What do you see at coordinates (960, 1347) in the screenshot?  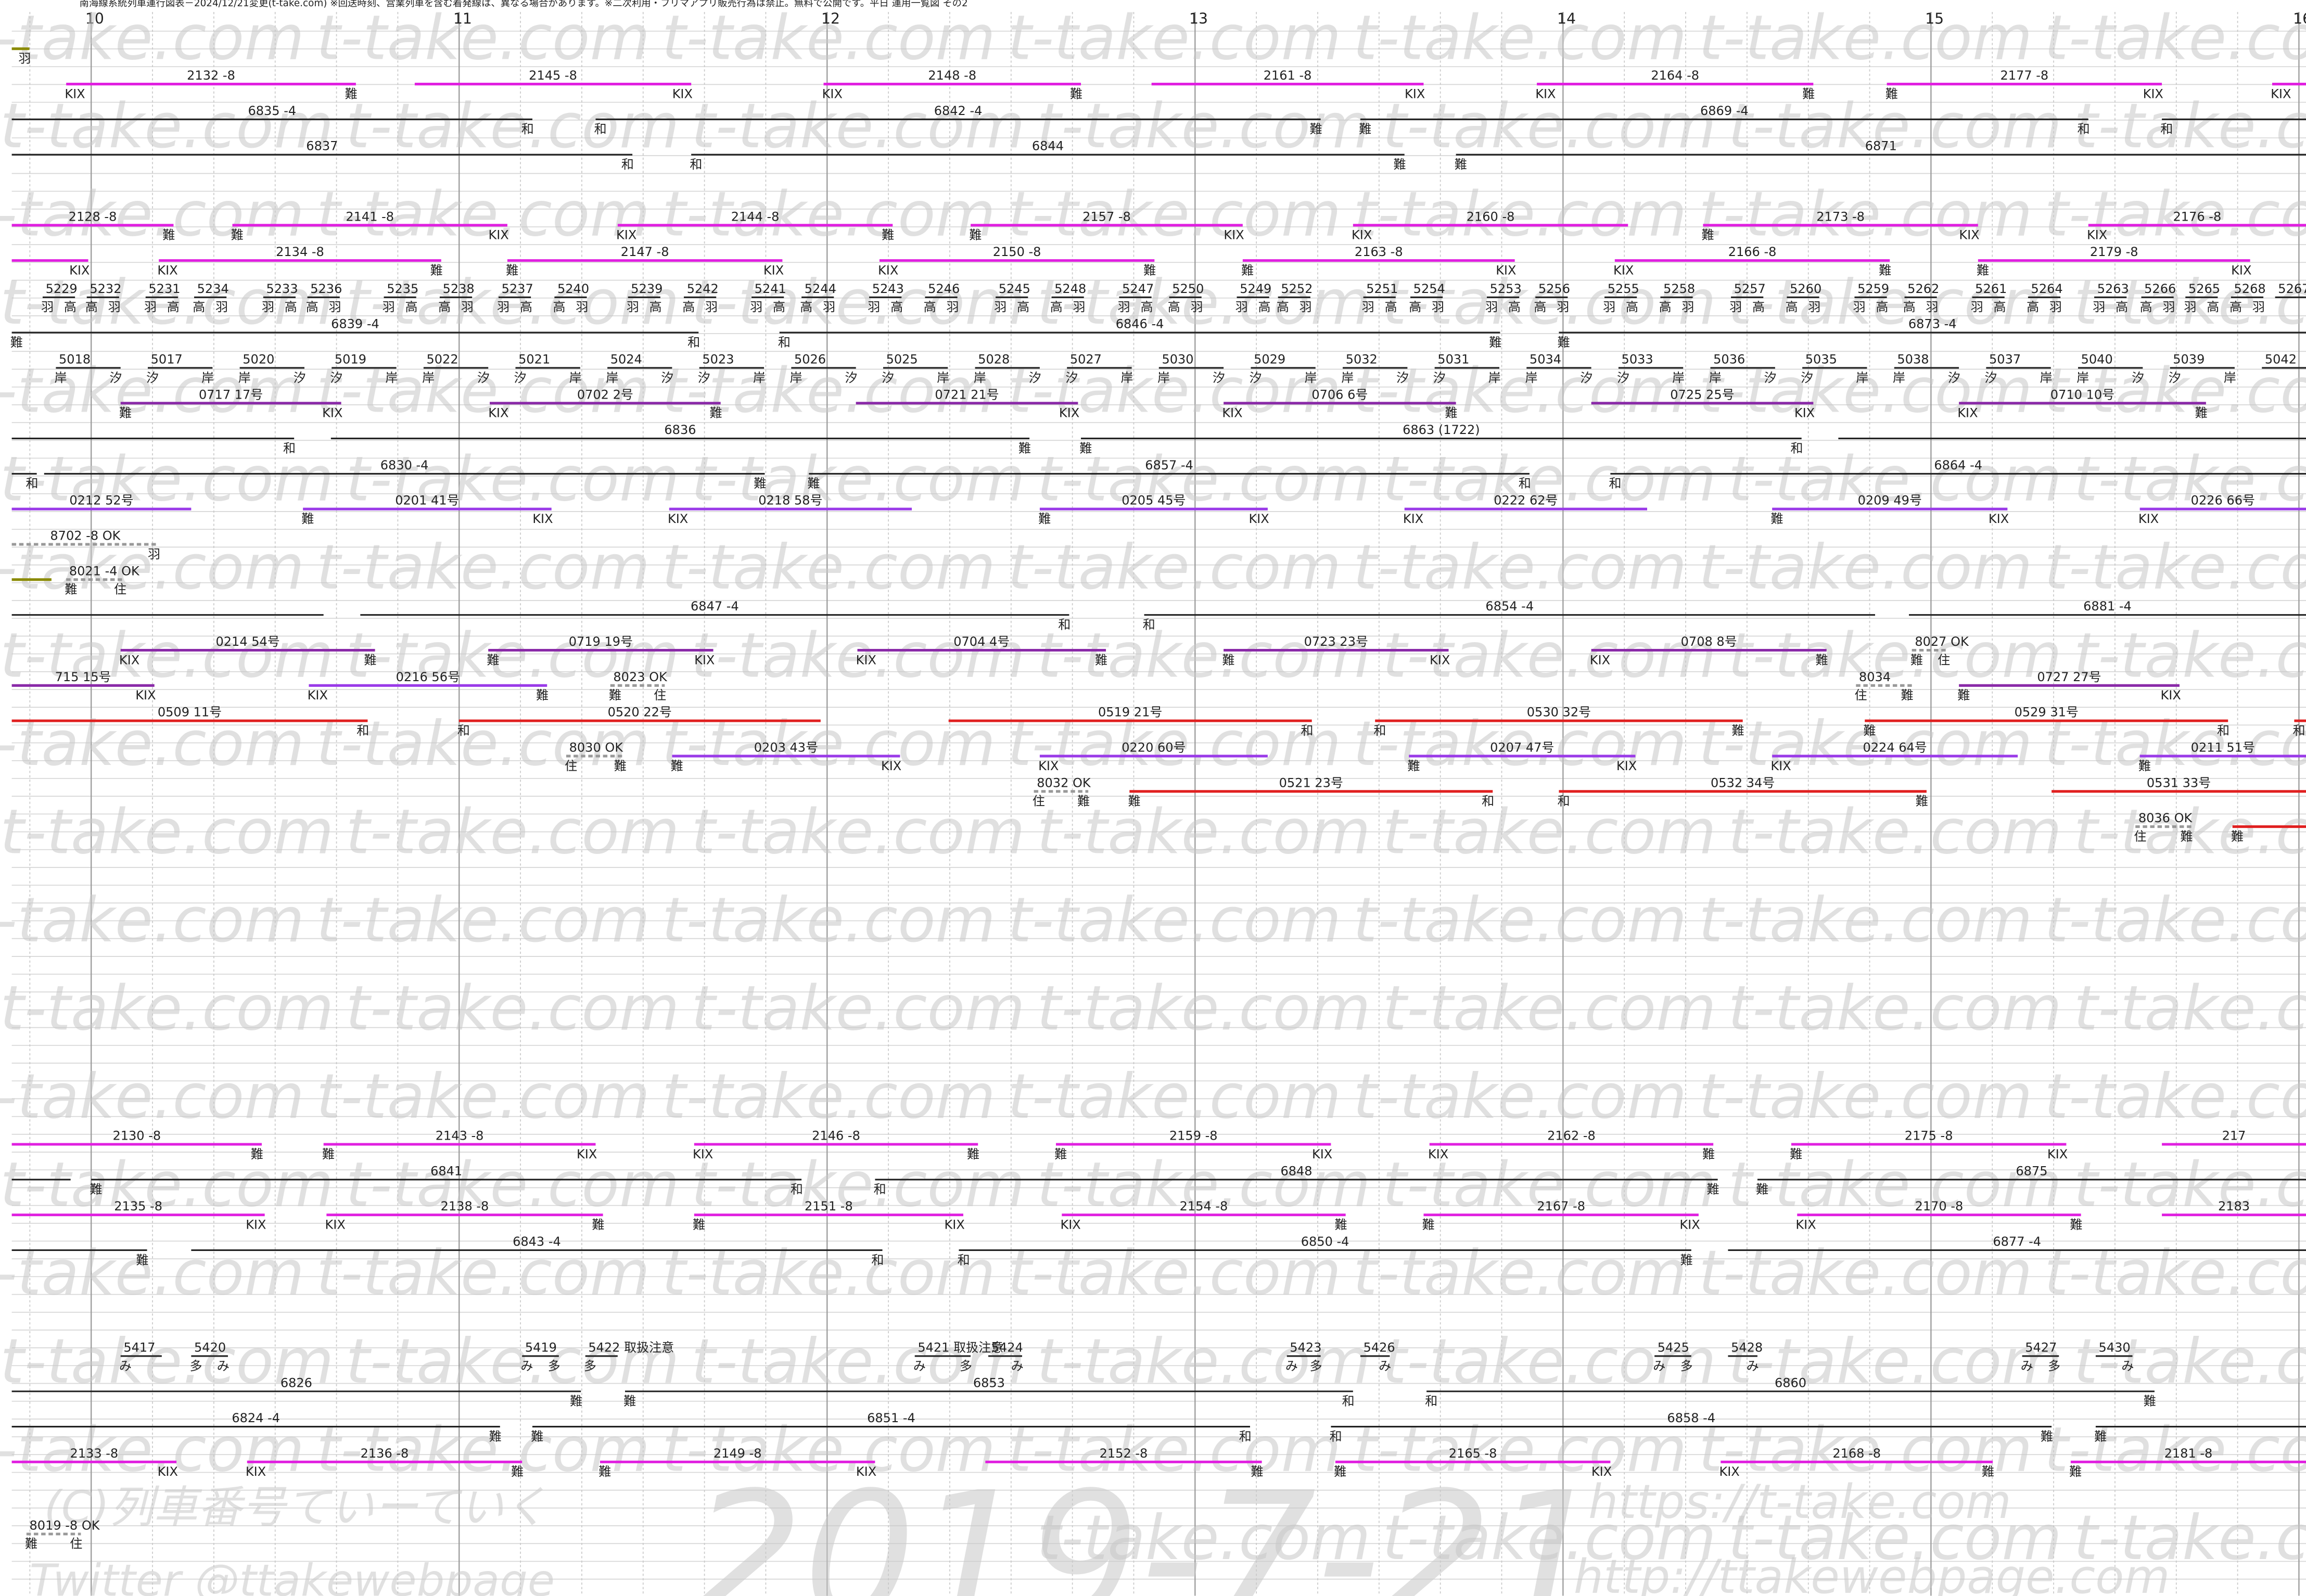 I see `train-number: 5421 取扱注意` at bounding box center [960, 1347].